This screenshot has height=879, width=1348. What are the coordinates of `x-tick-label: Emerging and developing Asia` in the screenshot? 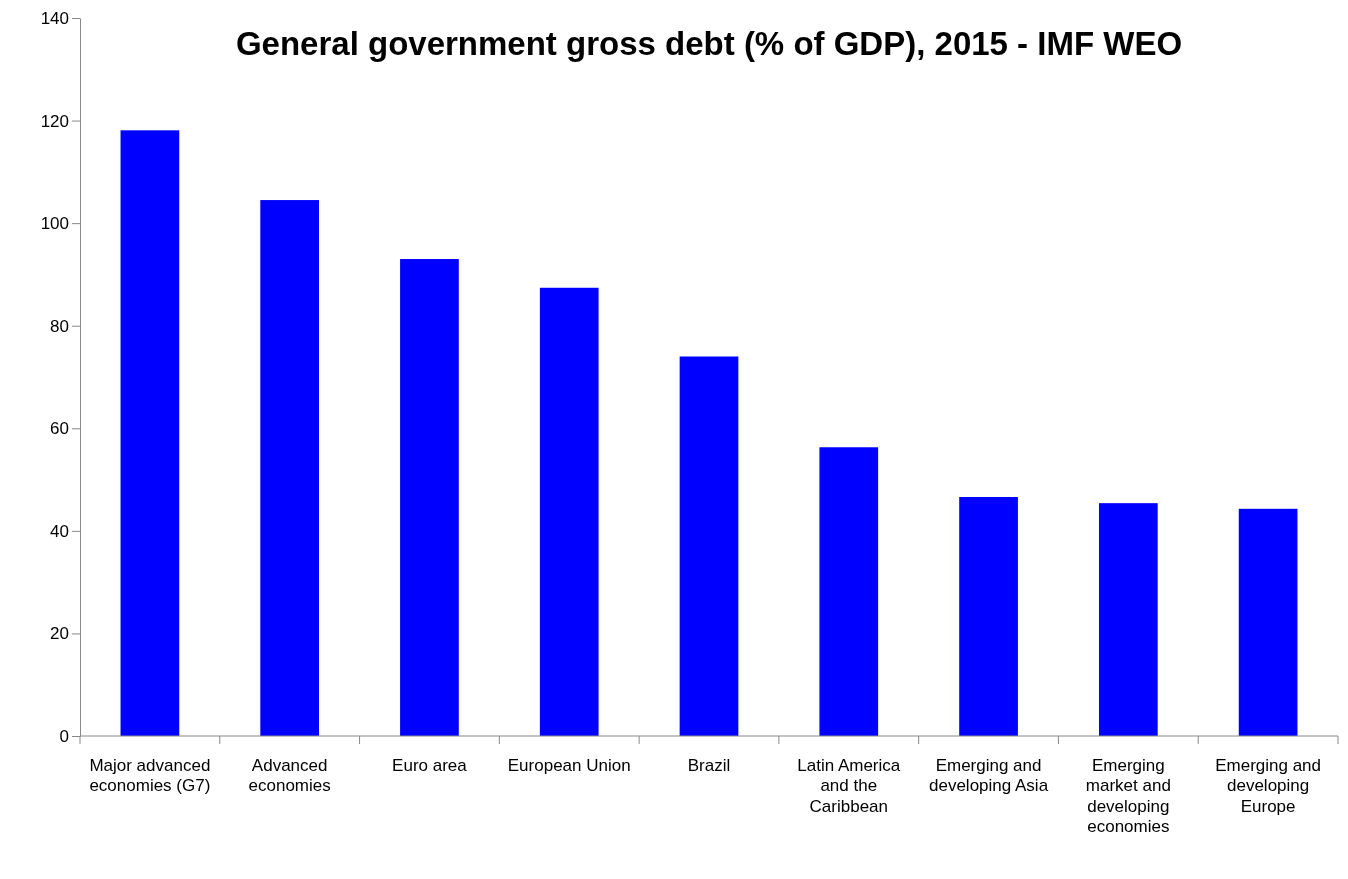 It's located at (989, 776).